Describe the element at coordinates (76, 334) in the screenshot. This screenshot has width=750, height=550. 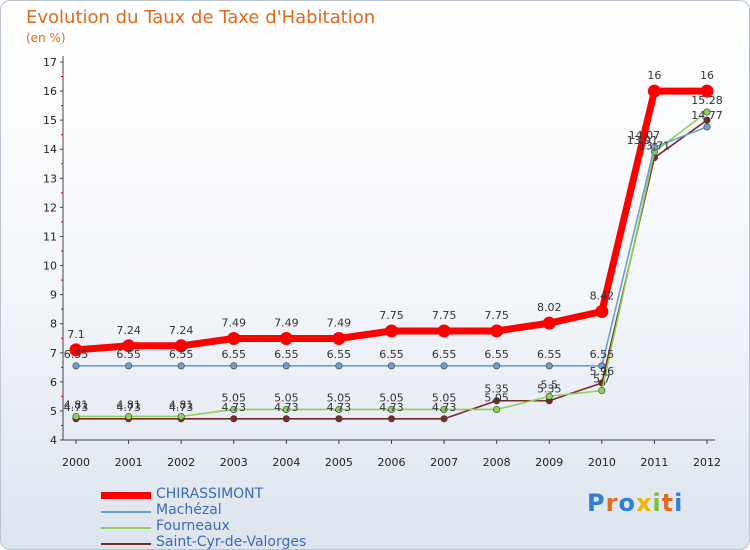
I see `data-label: 7.1` at that location.